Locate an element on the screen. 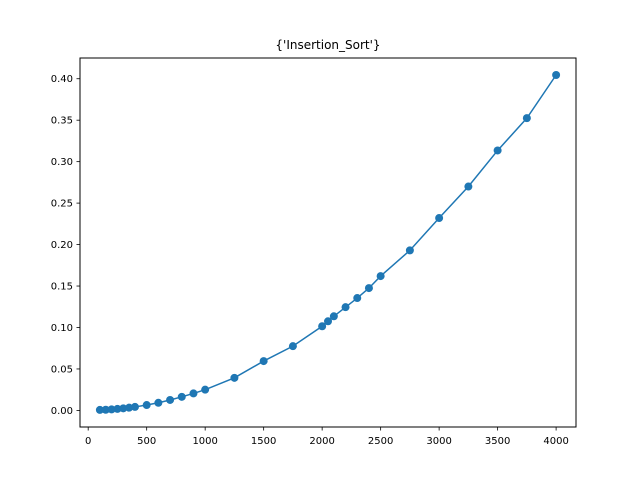 This screenshot has height=480, width=640. y-tick-label: 0.15 is located at coordinates (62, 287).